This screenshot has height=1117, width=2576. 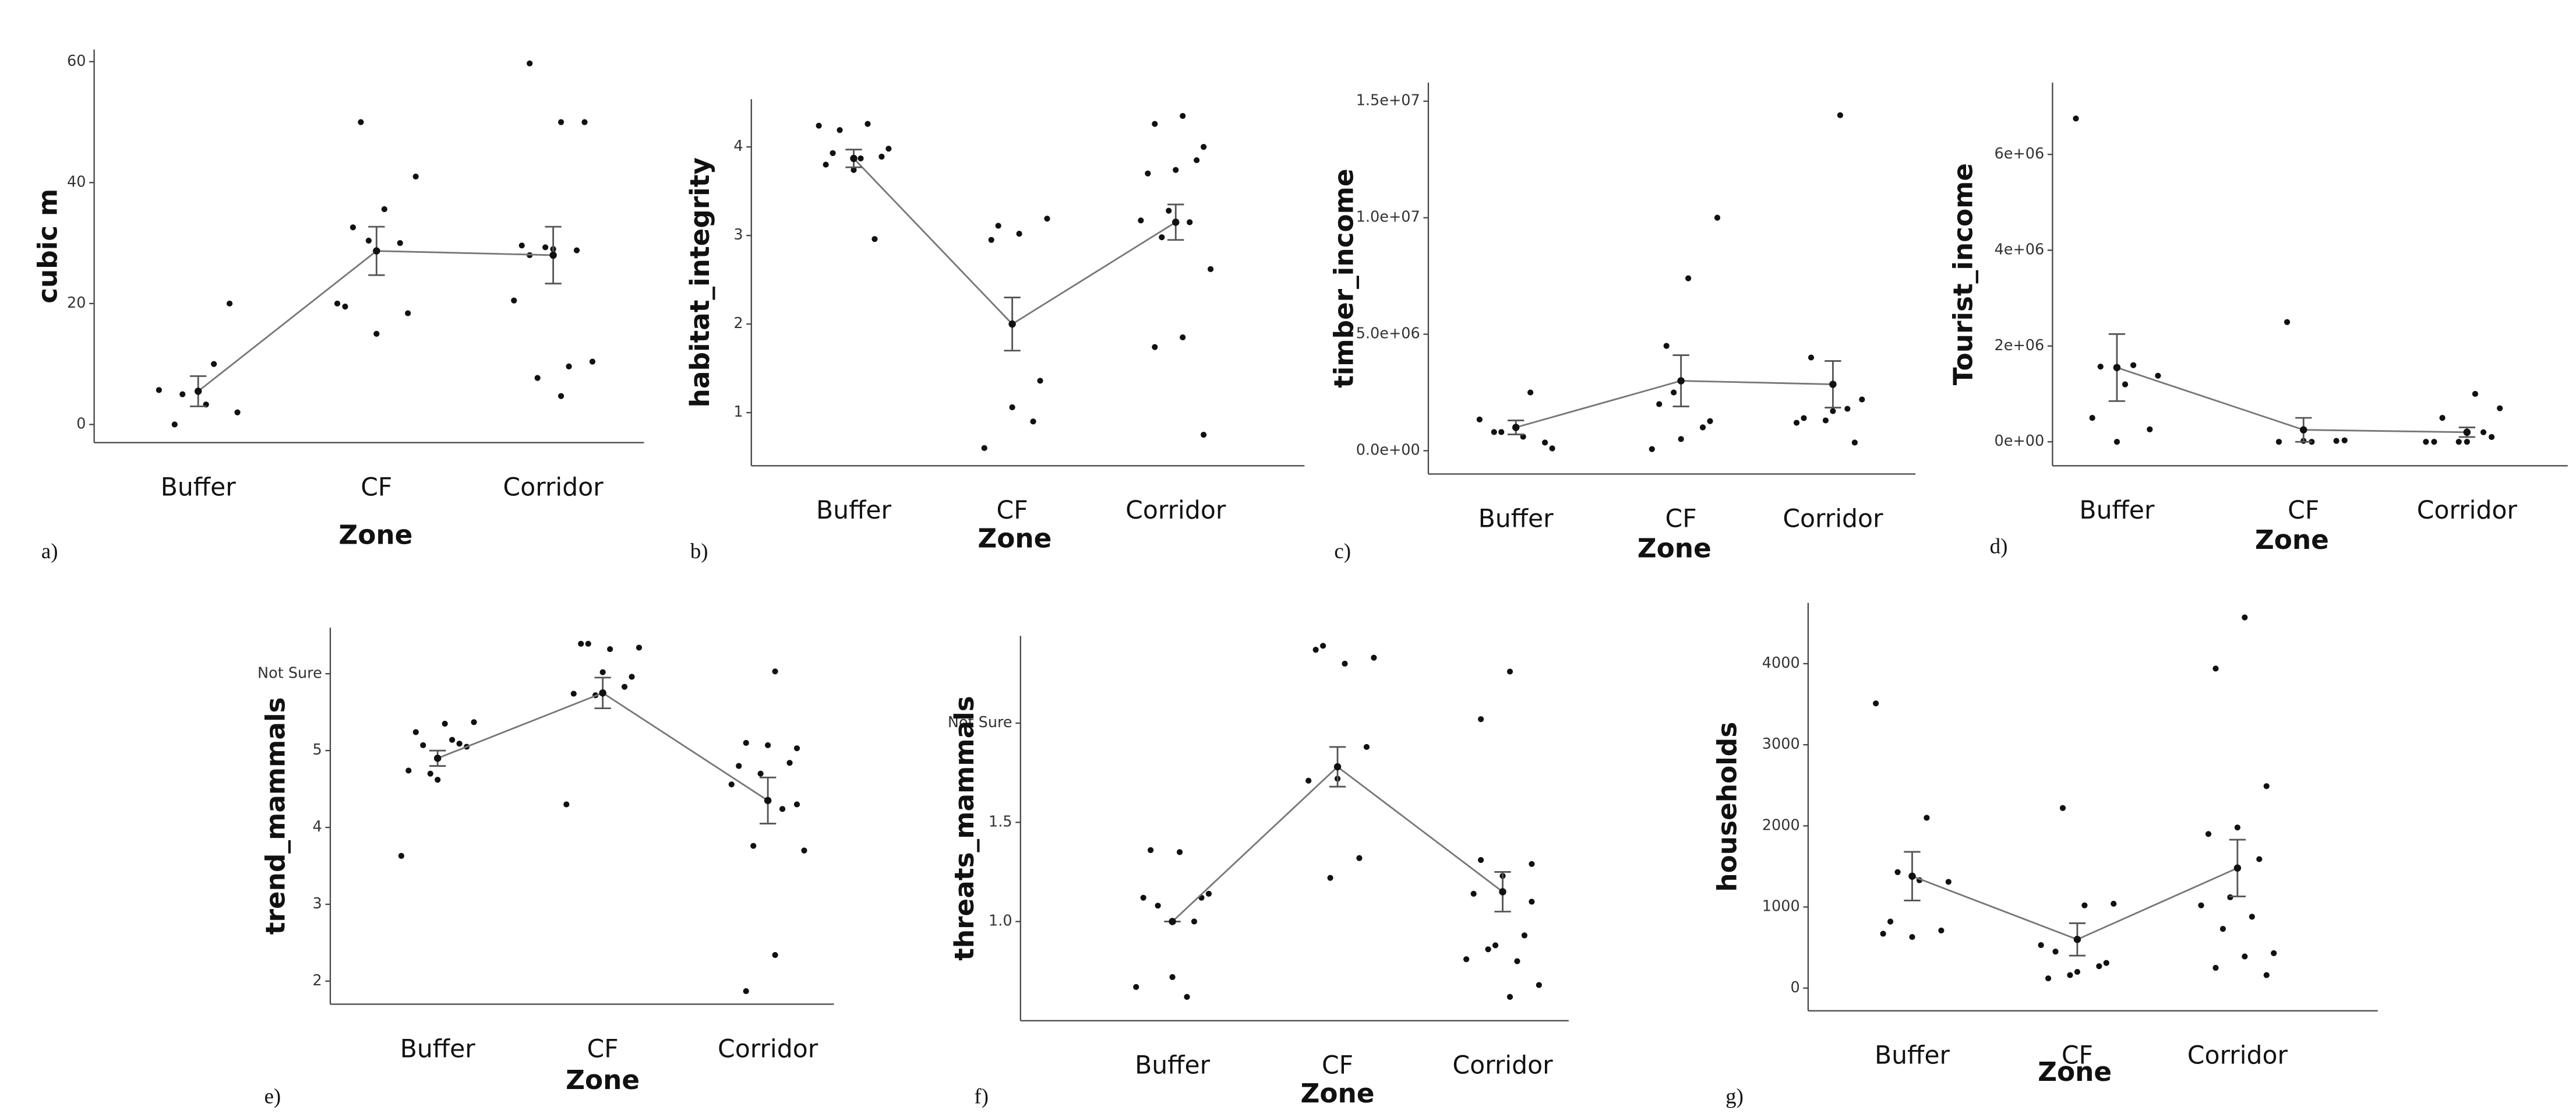 I want to click on y-tick-label: 20, so click(x=76, y=303).